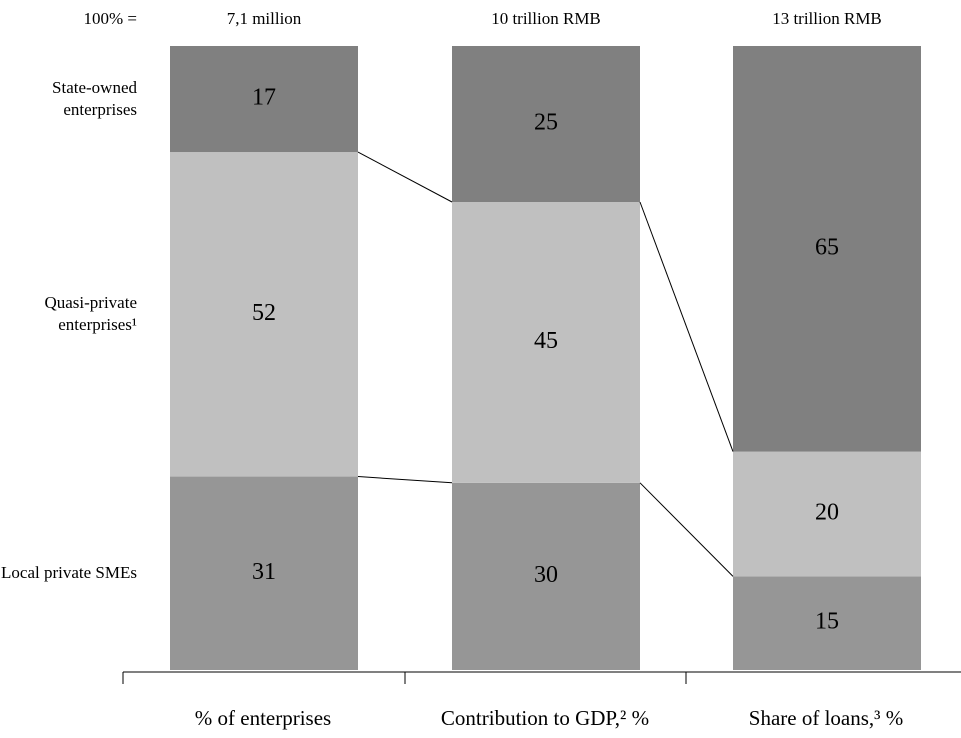 This screenshot has width=961, height=738. I want to click on x-tick-label: Contribution to GDP,² %, so click(545, 718).